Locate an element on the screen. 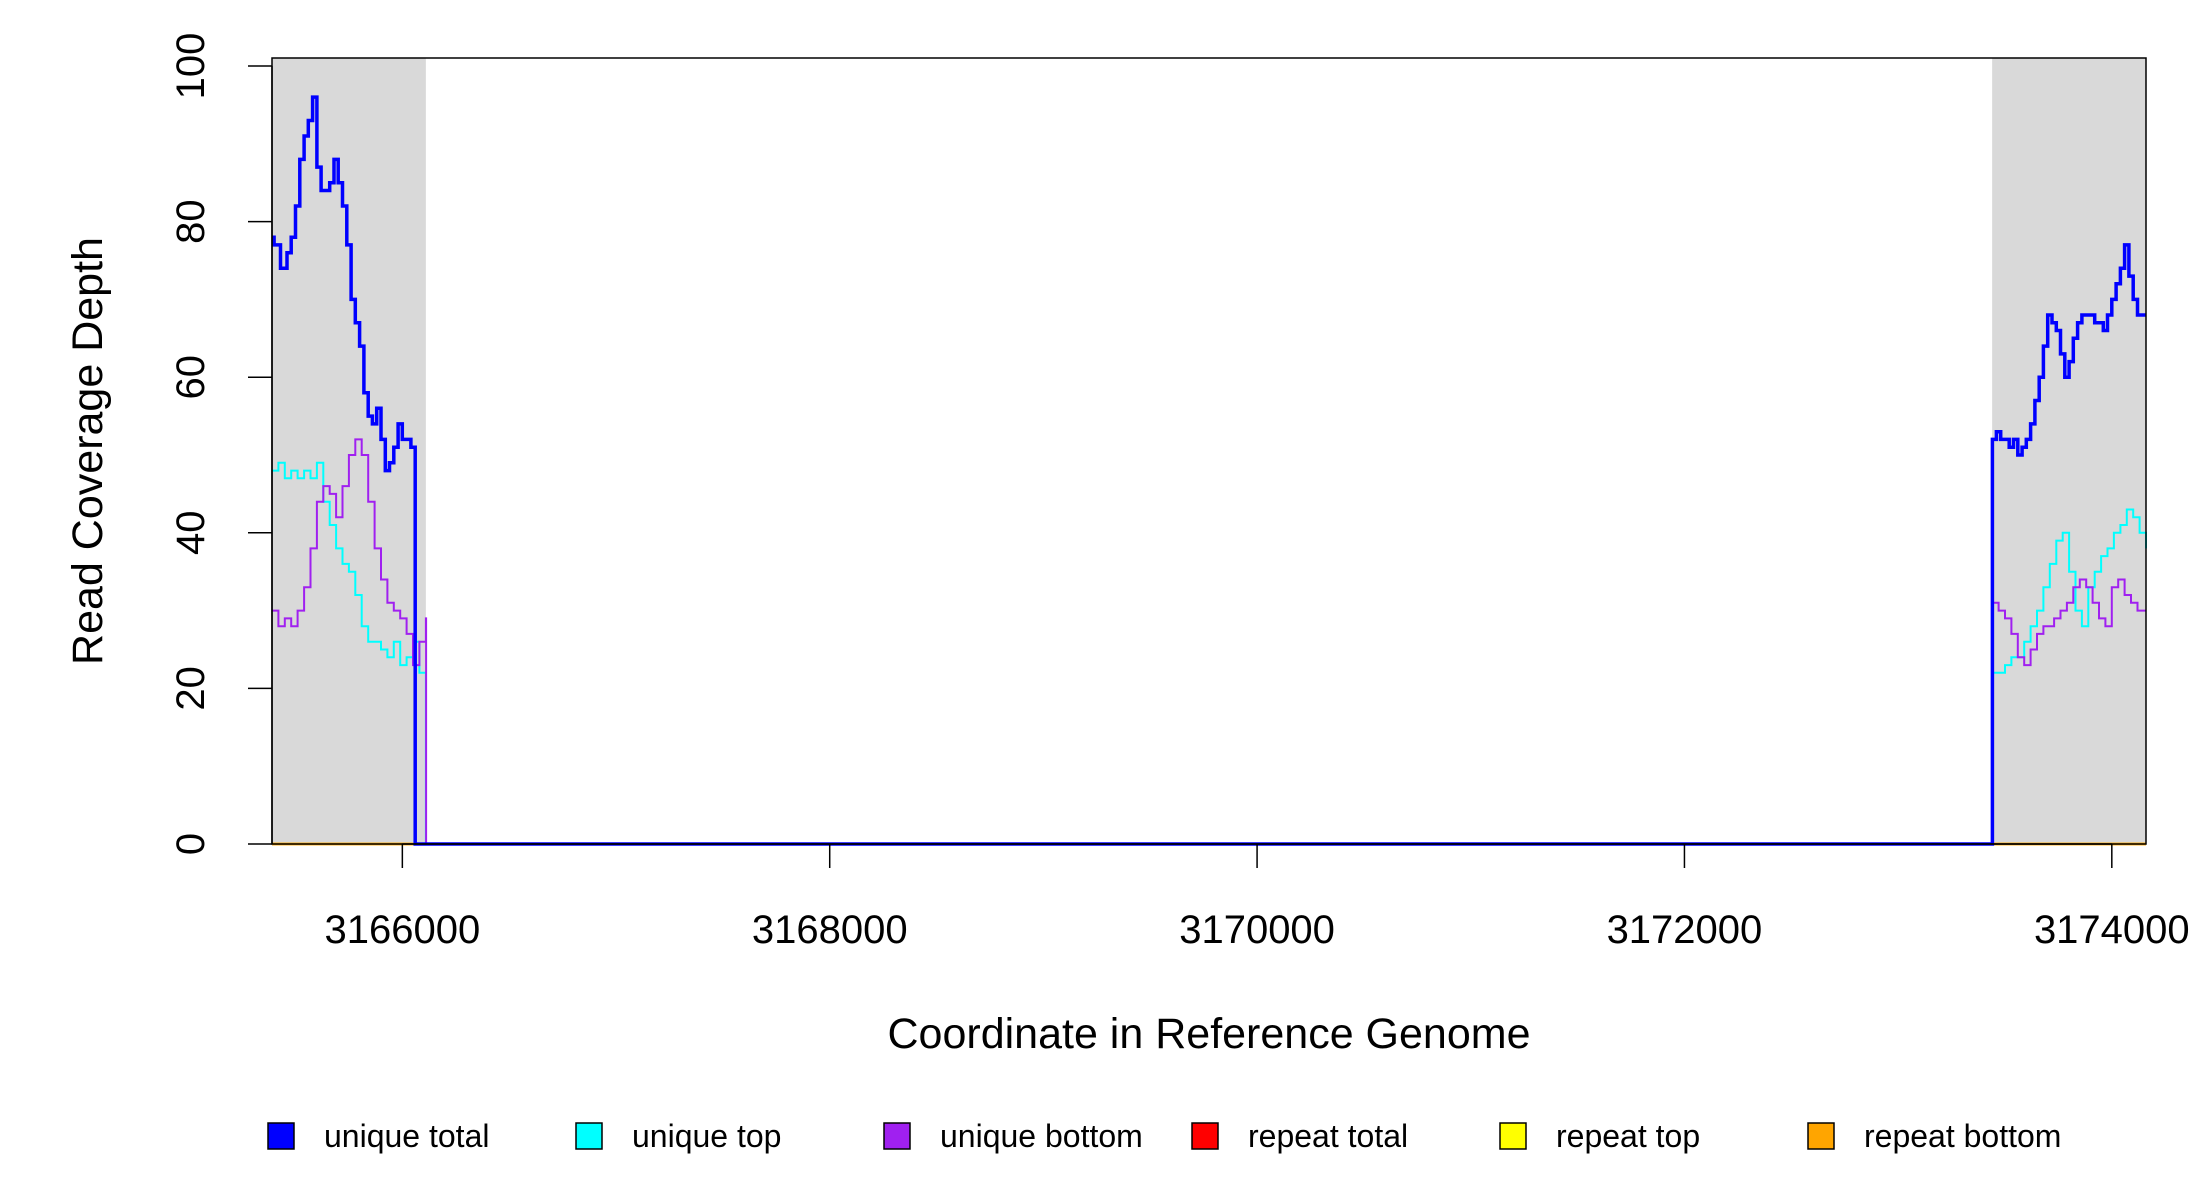 The width and height of the screenshot is (2200, 1200). x-tick-label-3: 3172000 is located at coordinates (1685, 930).